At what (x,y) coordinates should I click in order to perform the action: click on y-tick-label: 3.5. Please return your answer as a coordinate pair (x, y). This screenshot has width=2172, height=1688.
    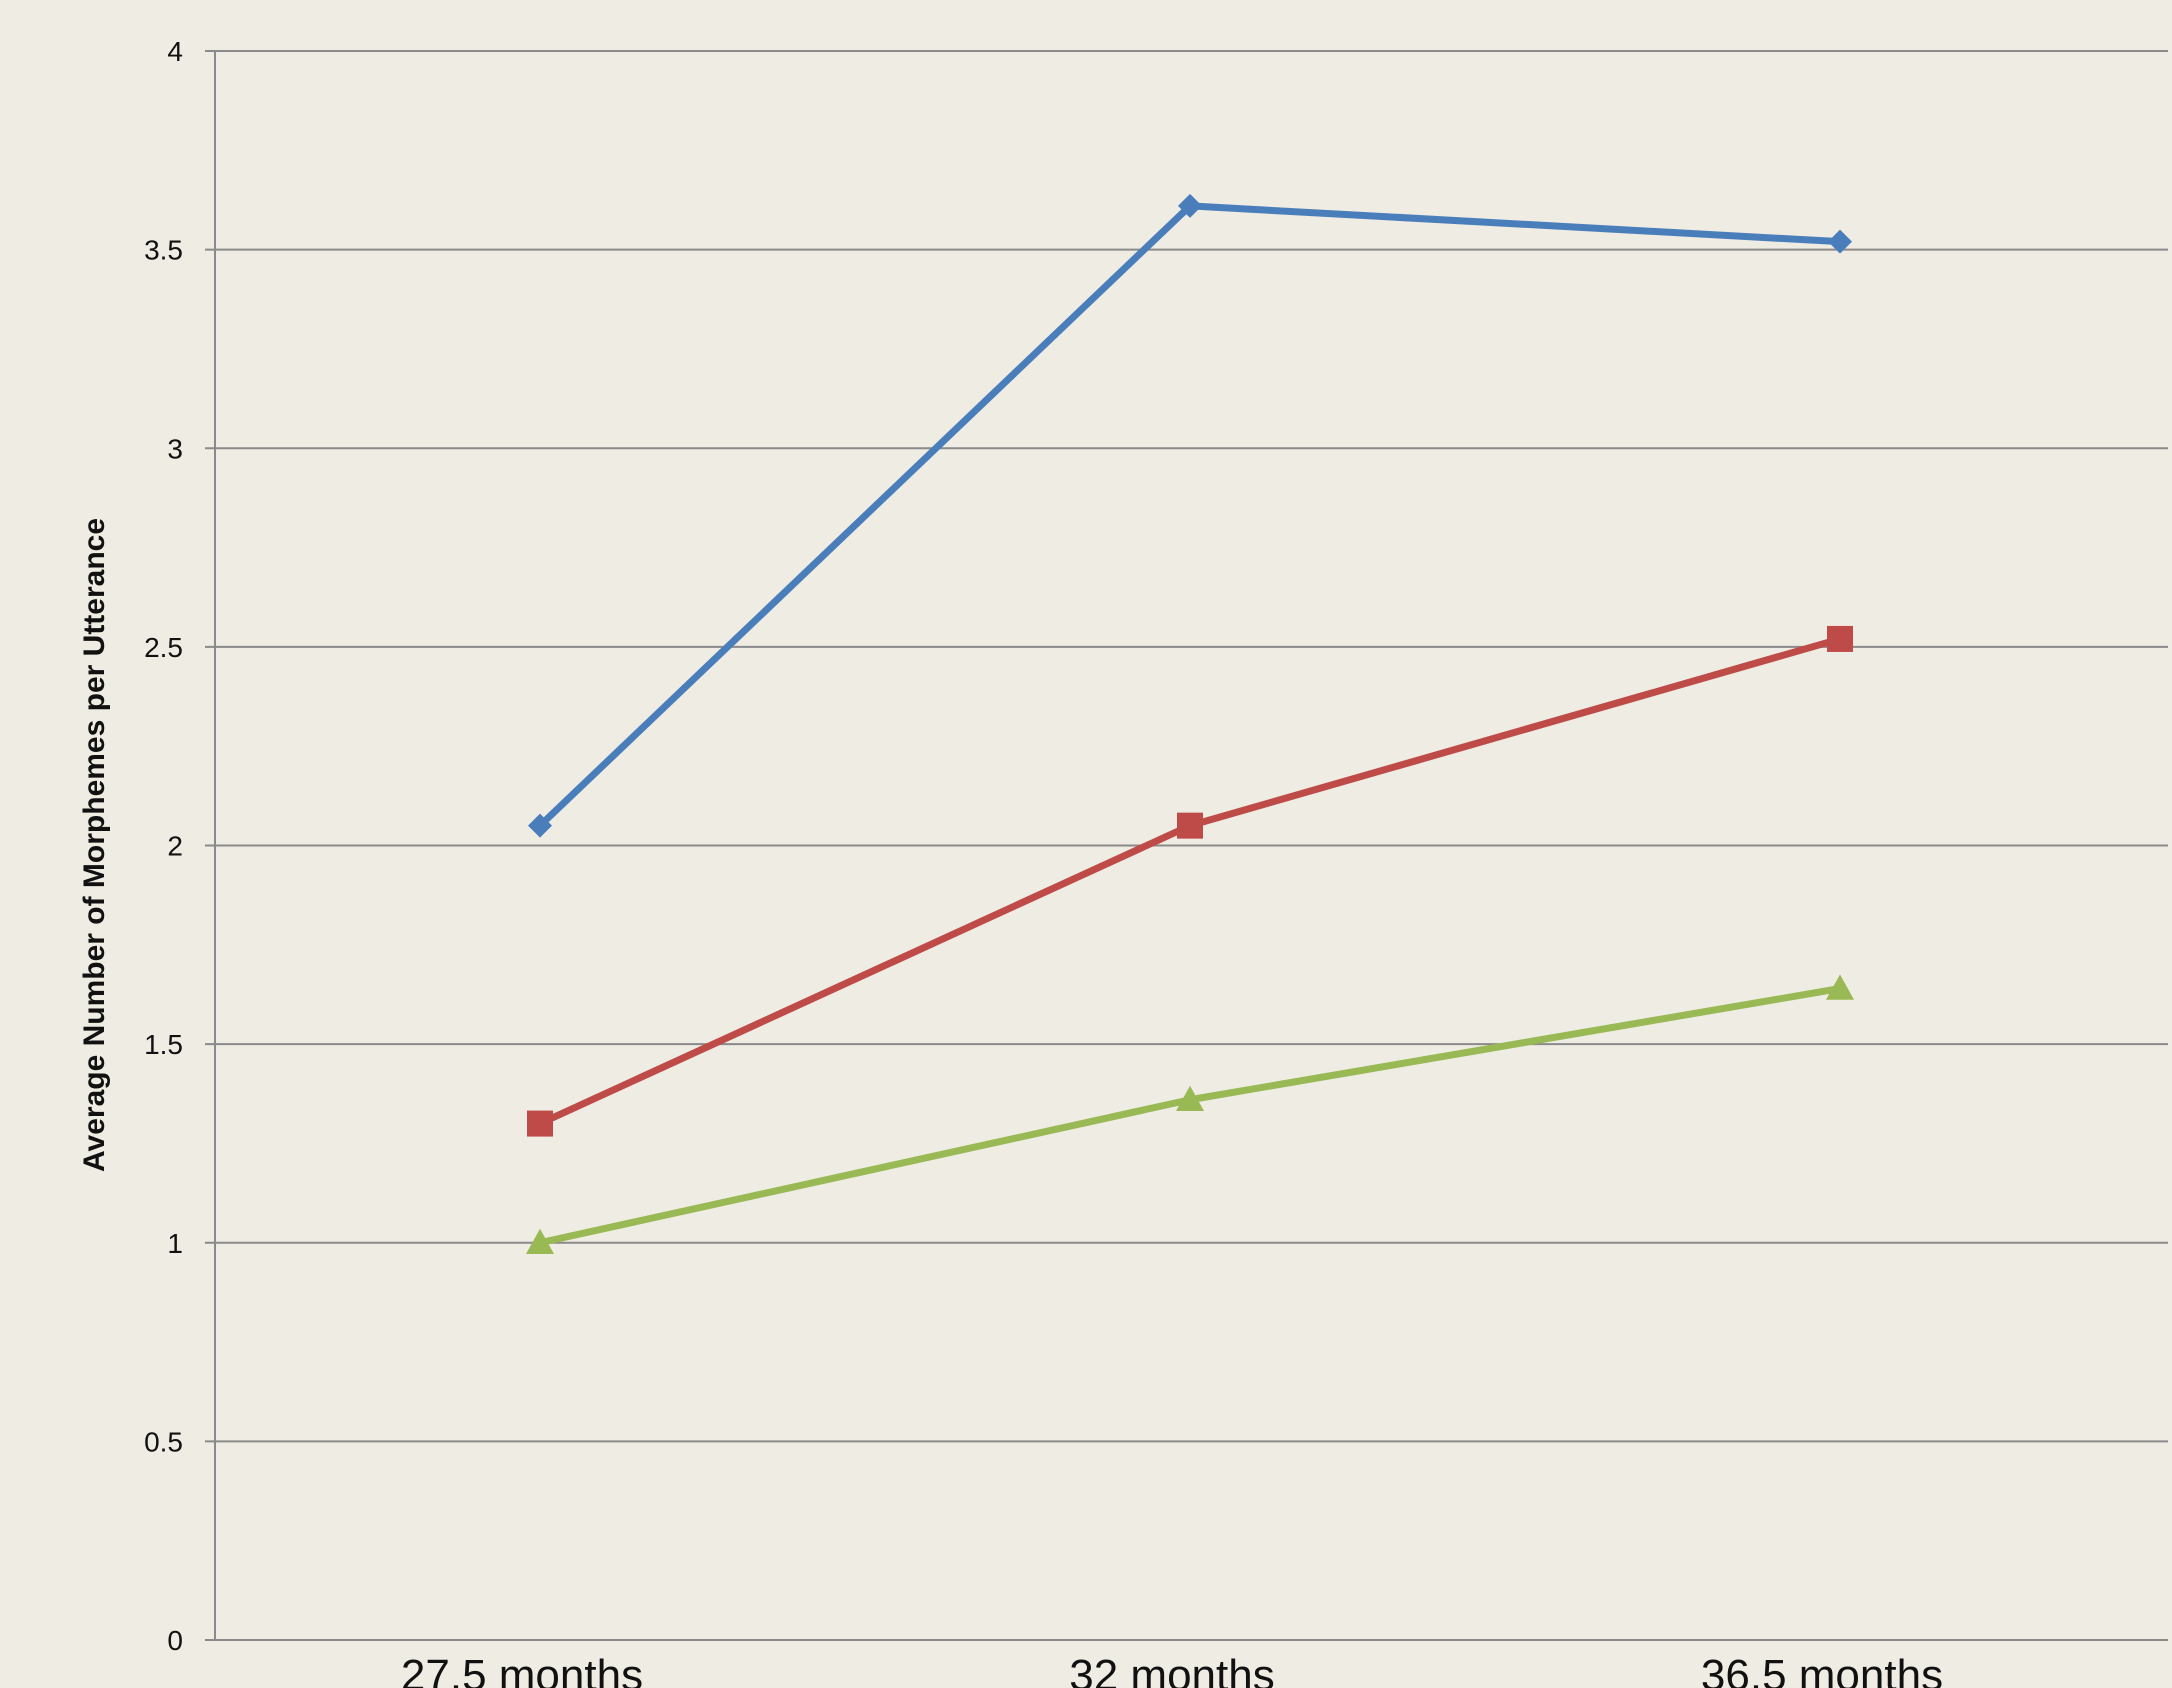
    Looking at the image, I should click on (163, 250).